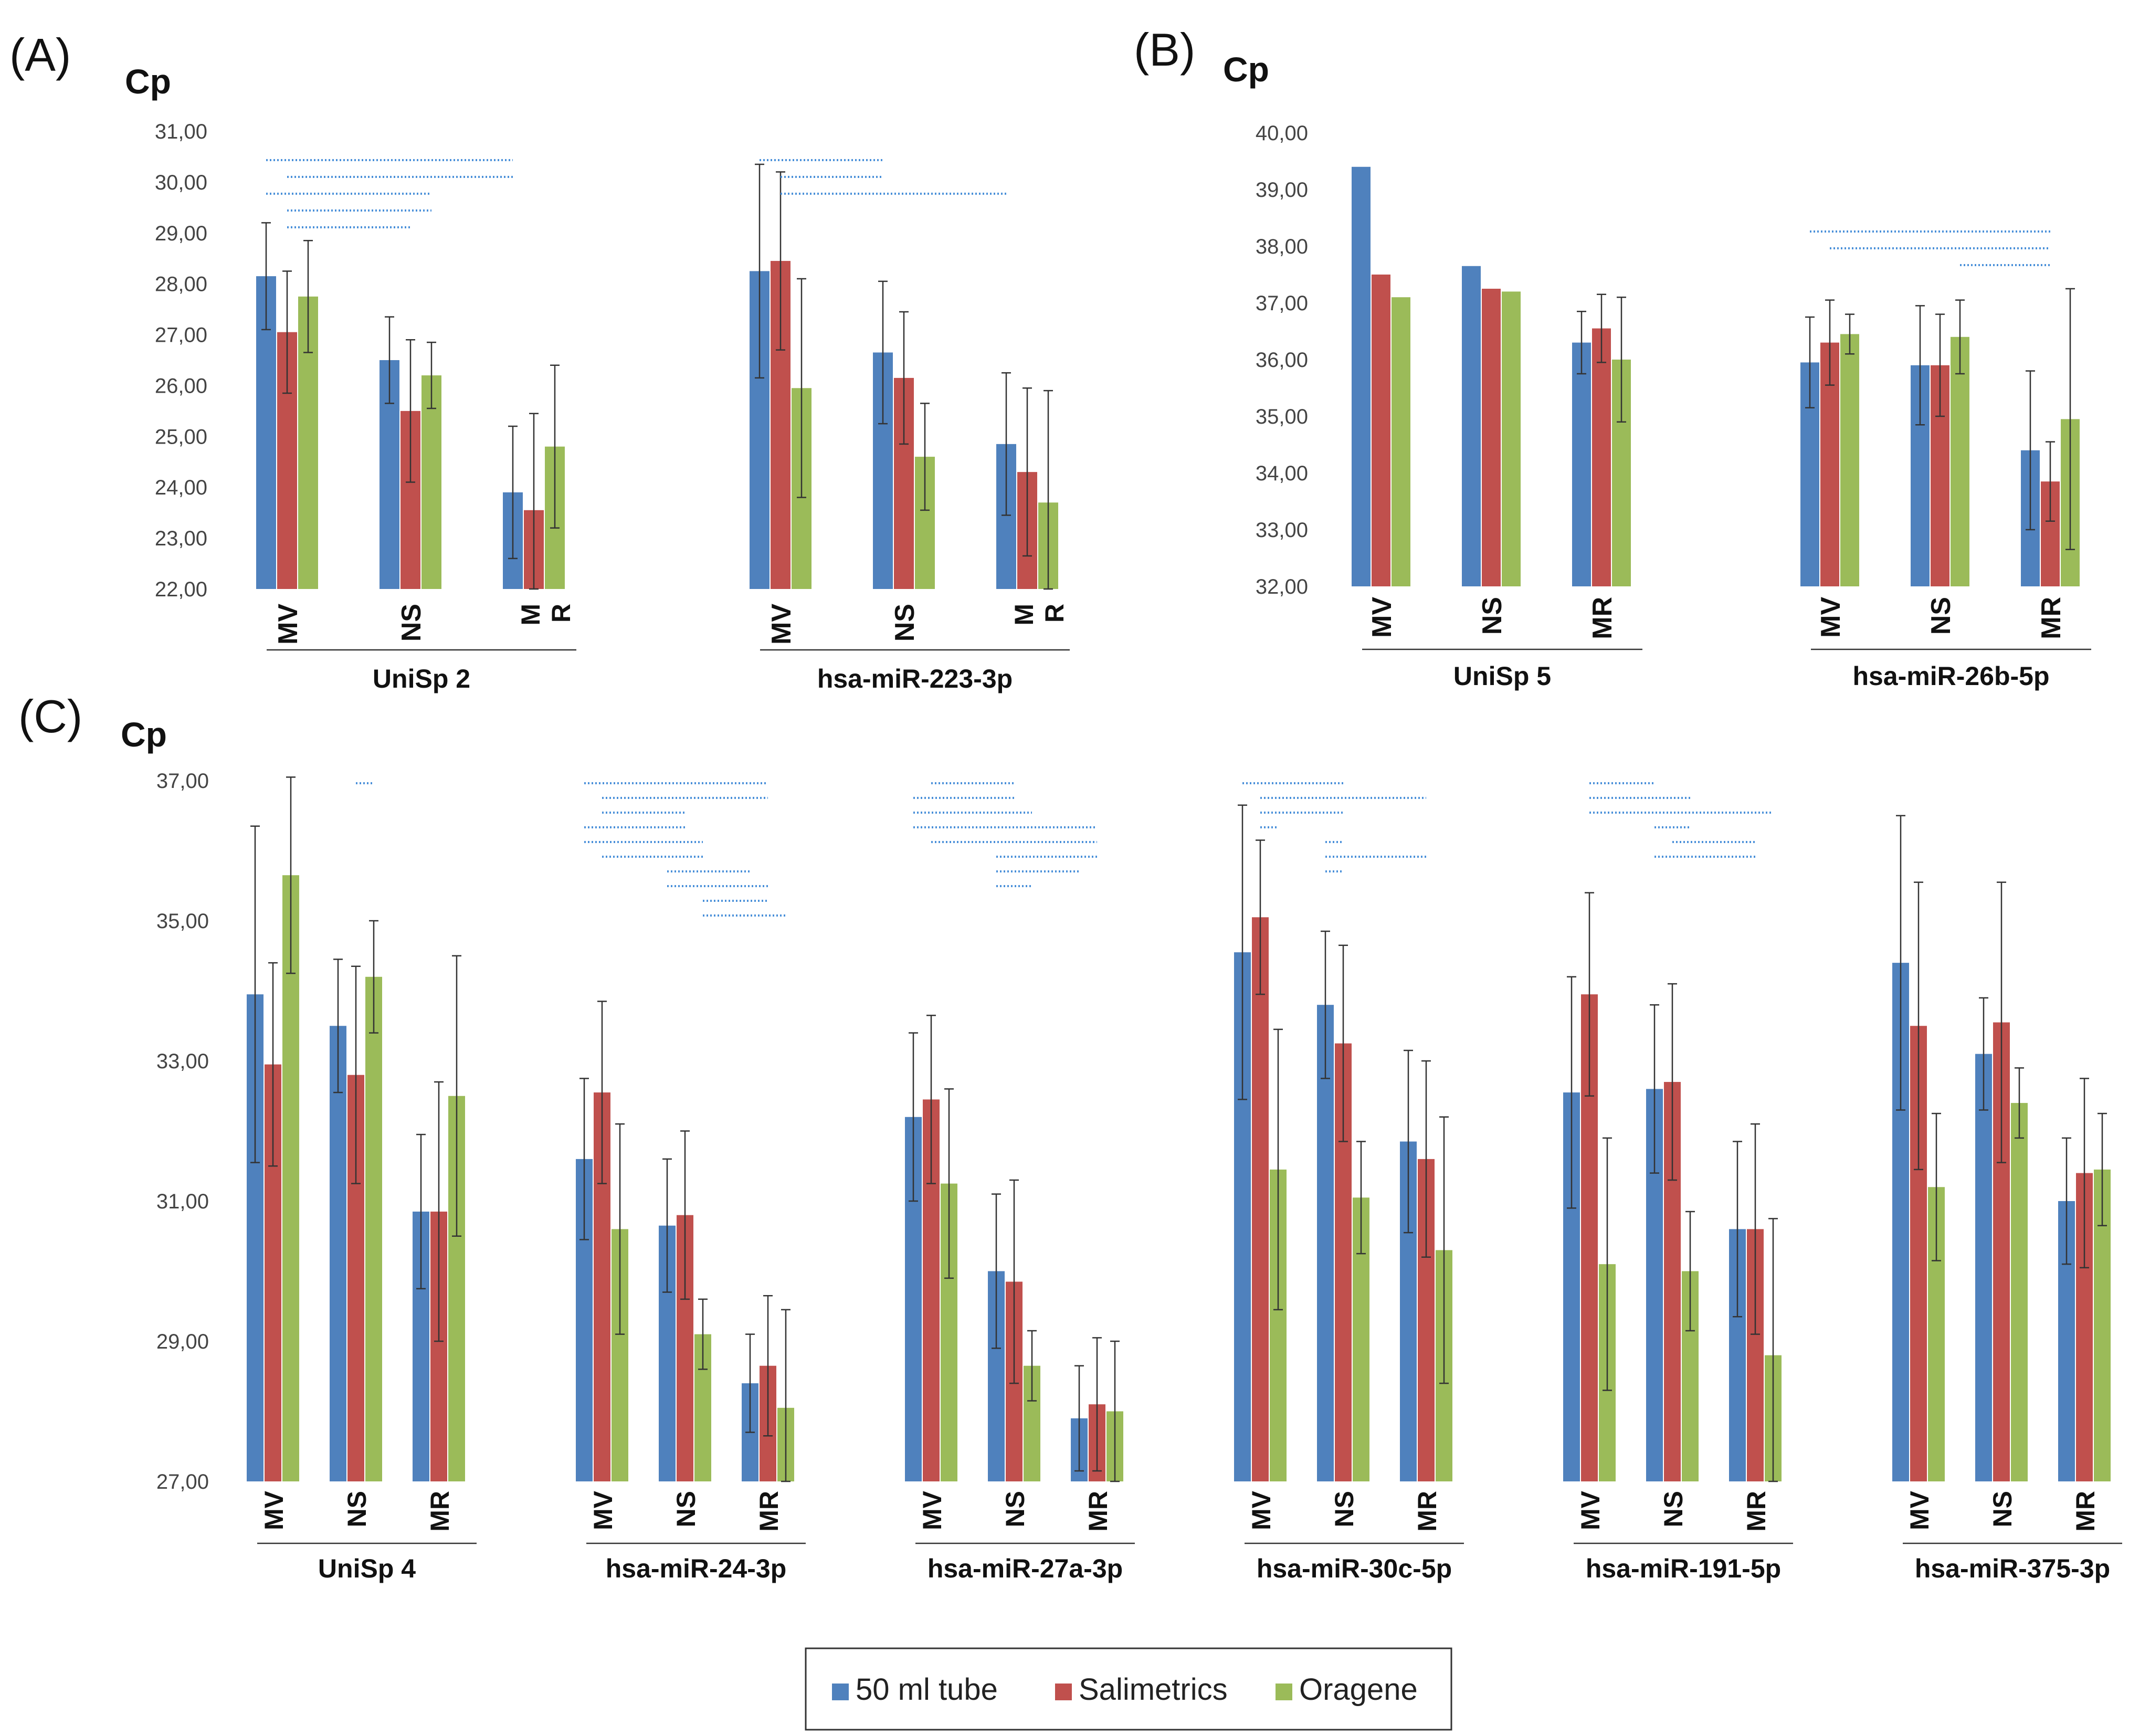 This screenshot has height=1736, width=2129. I want to click on target-group: MV NS MR hsa-miR-191-5p, so click(1678, 1182).